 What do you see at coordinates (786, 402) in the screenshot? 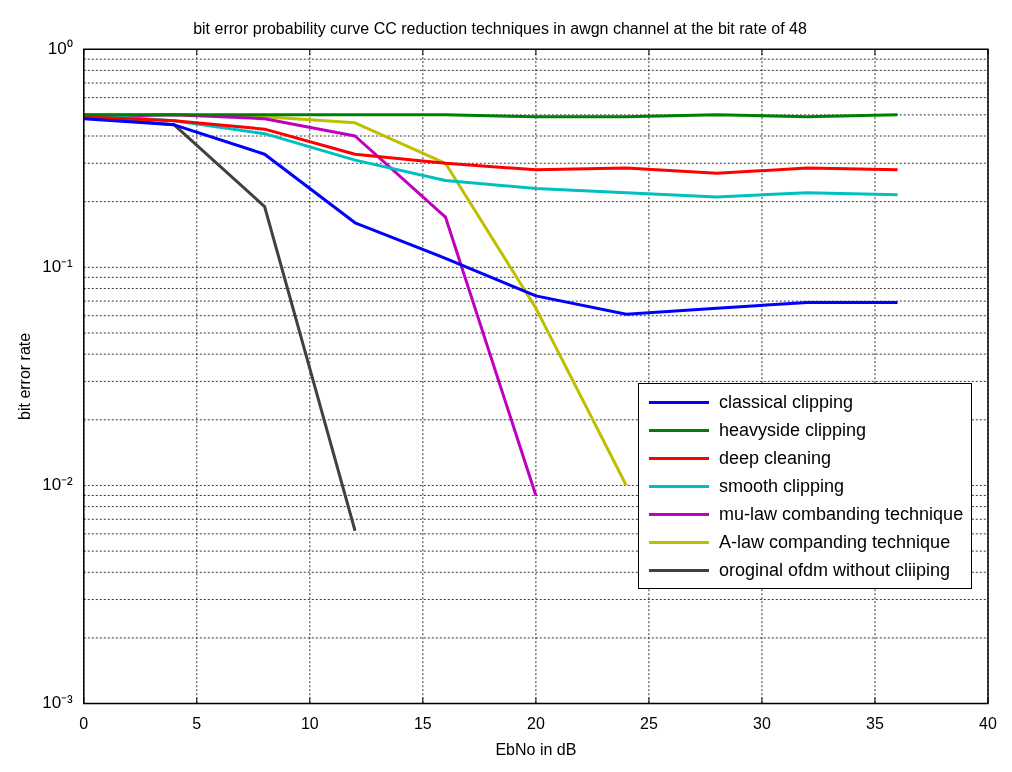
I see `legend-label: classical clipping` at bounding box center [786, 402].